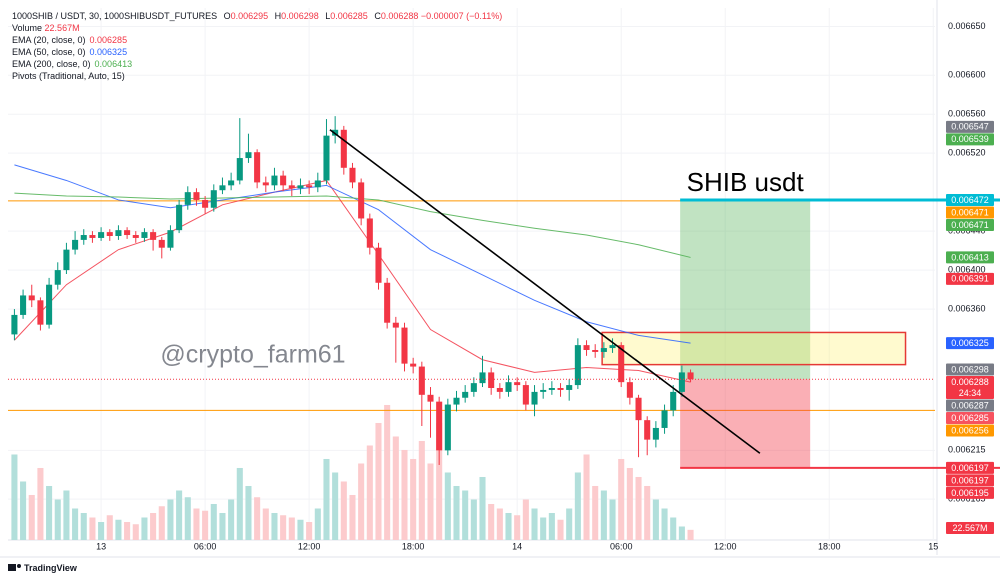  I want to click on ohlc-value: 0.006295, so click(249, 16).